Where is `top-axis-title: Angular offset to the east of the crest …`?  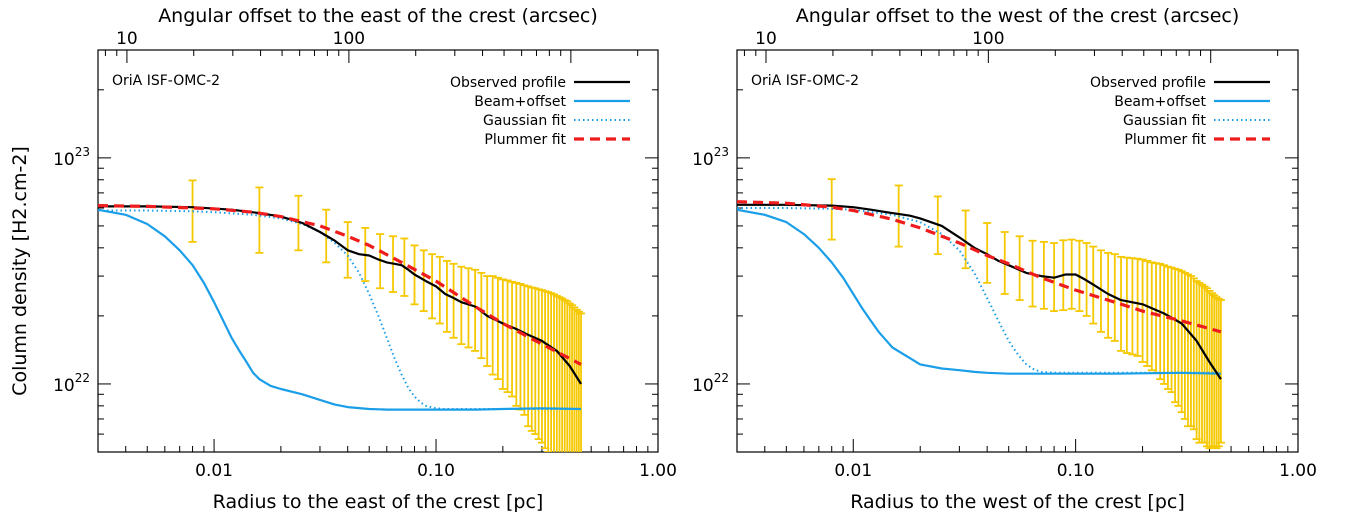
top-axis-title: Angular offset to the east of the crest … is located at coordinates (378, 16).